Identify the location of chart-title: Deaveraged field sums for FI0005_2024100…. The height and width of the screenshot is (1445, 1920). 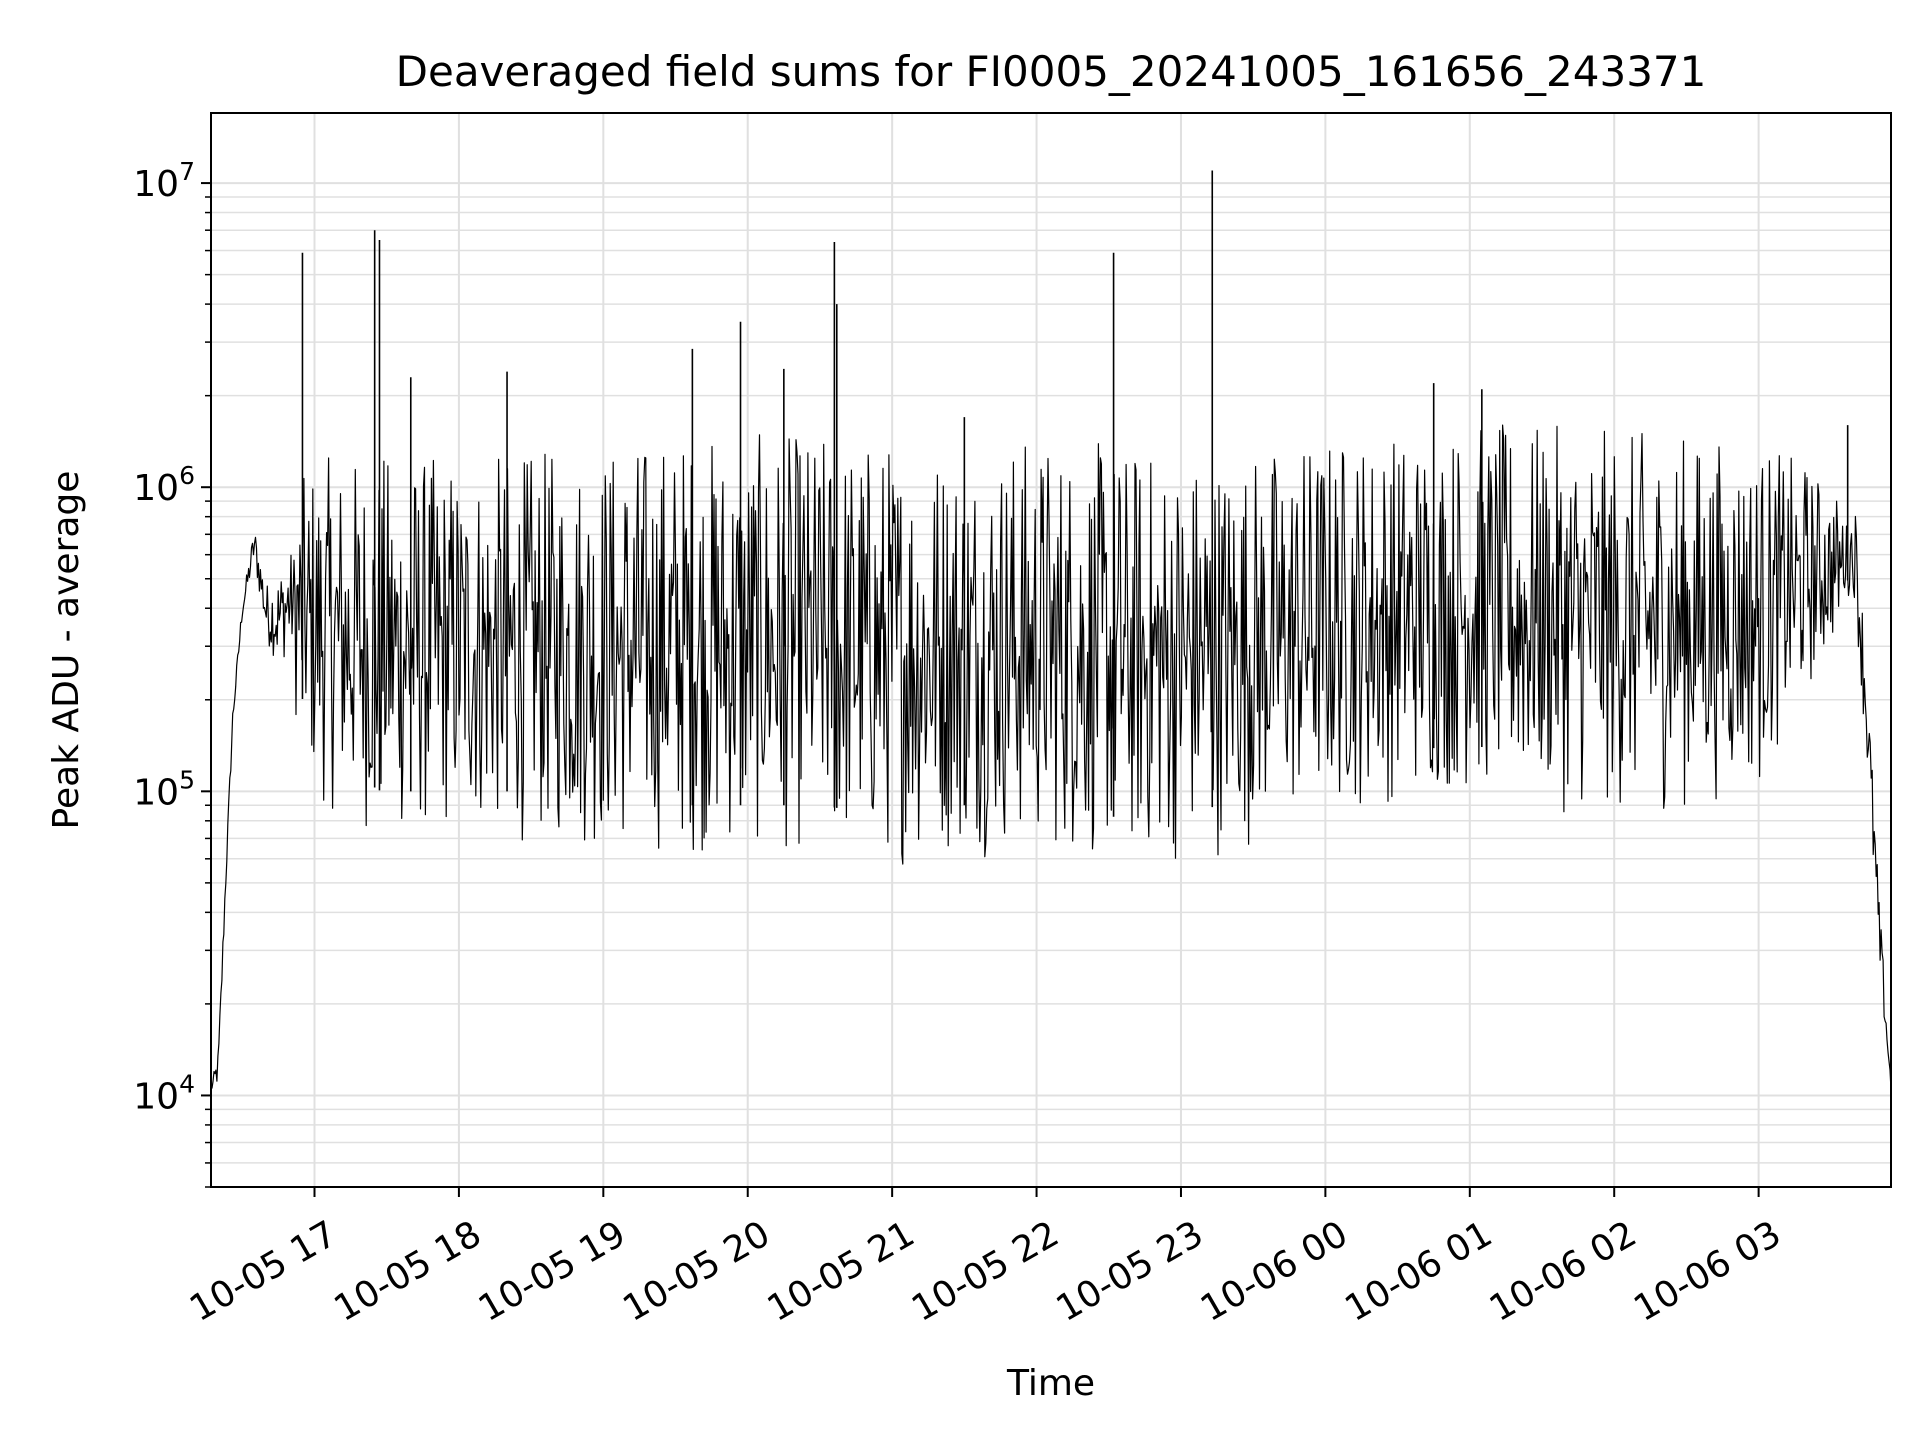
(1051, 71).